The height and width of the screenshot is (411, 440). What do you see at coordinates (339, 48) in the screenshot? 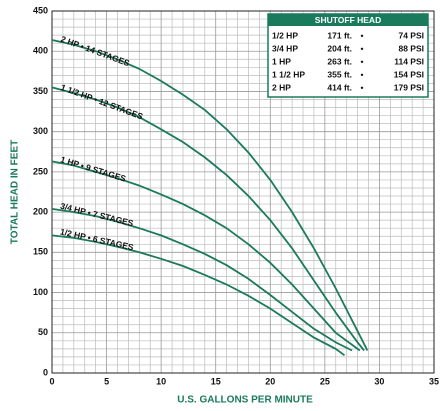
I see `table-cell: 204 ft.` at bounding box center [339, 48].